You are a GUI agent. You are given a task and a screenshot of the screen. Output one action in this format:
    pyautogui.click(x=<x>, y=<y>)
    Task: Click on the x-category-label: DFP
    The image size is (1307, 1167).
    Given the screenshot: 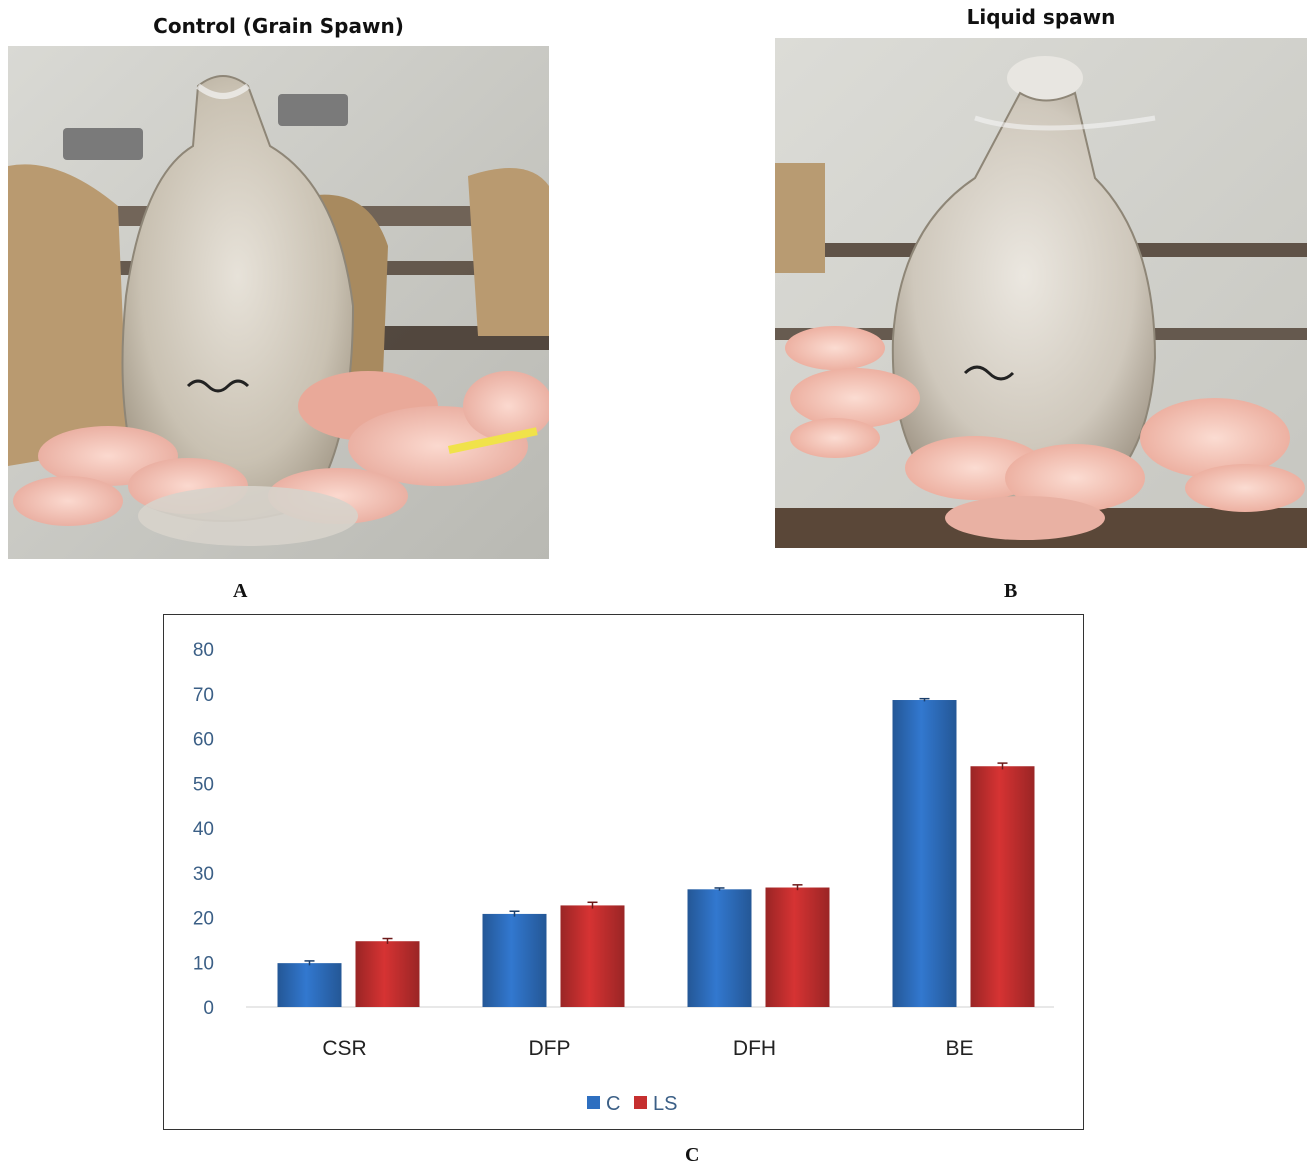 What is the action you would take?
    pyautogui.click(x=550, y=1048)
    